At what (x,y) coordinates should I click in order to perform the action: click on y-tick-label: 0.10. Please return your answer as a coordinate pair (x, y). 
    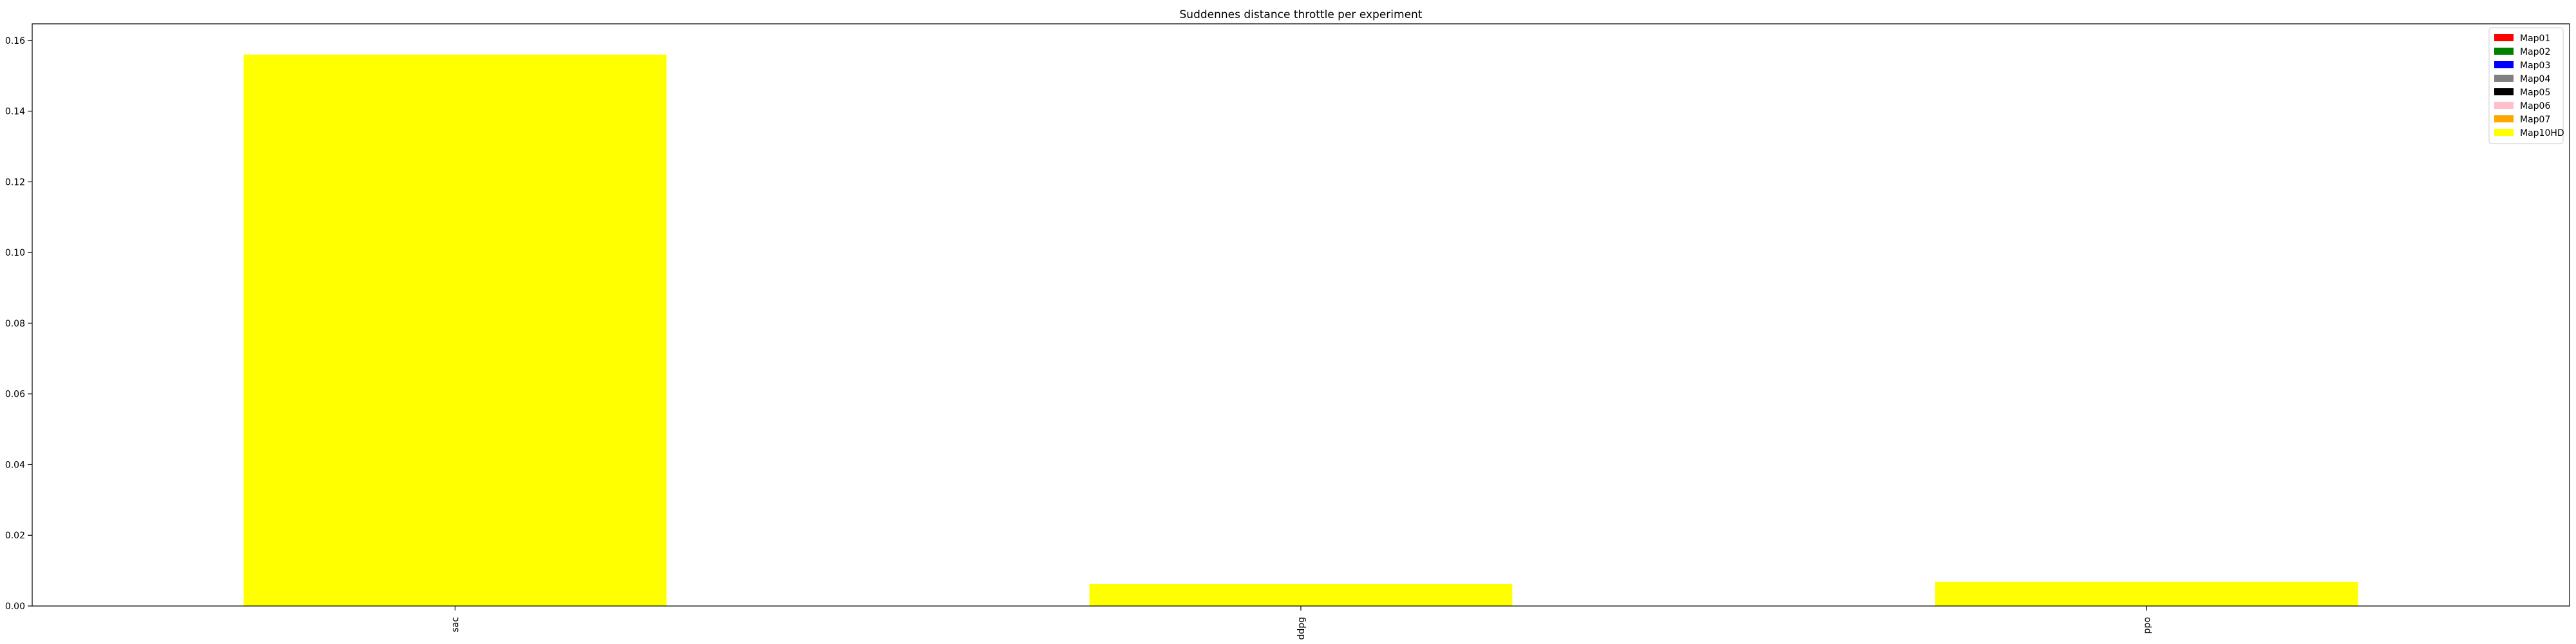
    Looking at the image, I should click on (15, 253).